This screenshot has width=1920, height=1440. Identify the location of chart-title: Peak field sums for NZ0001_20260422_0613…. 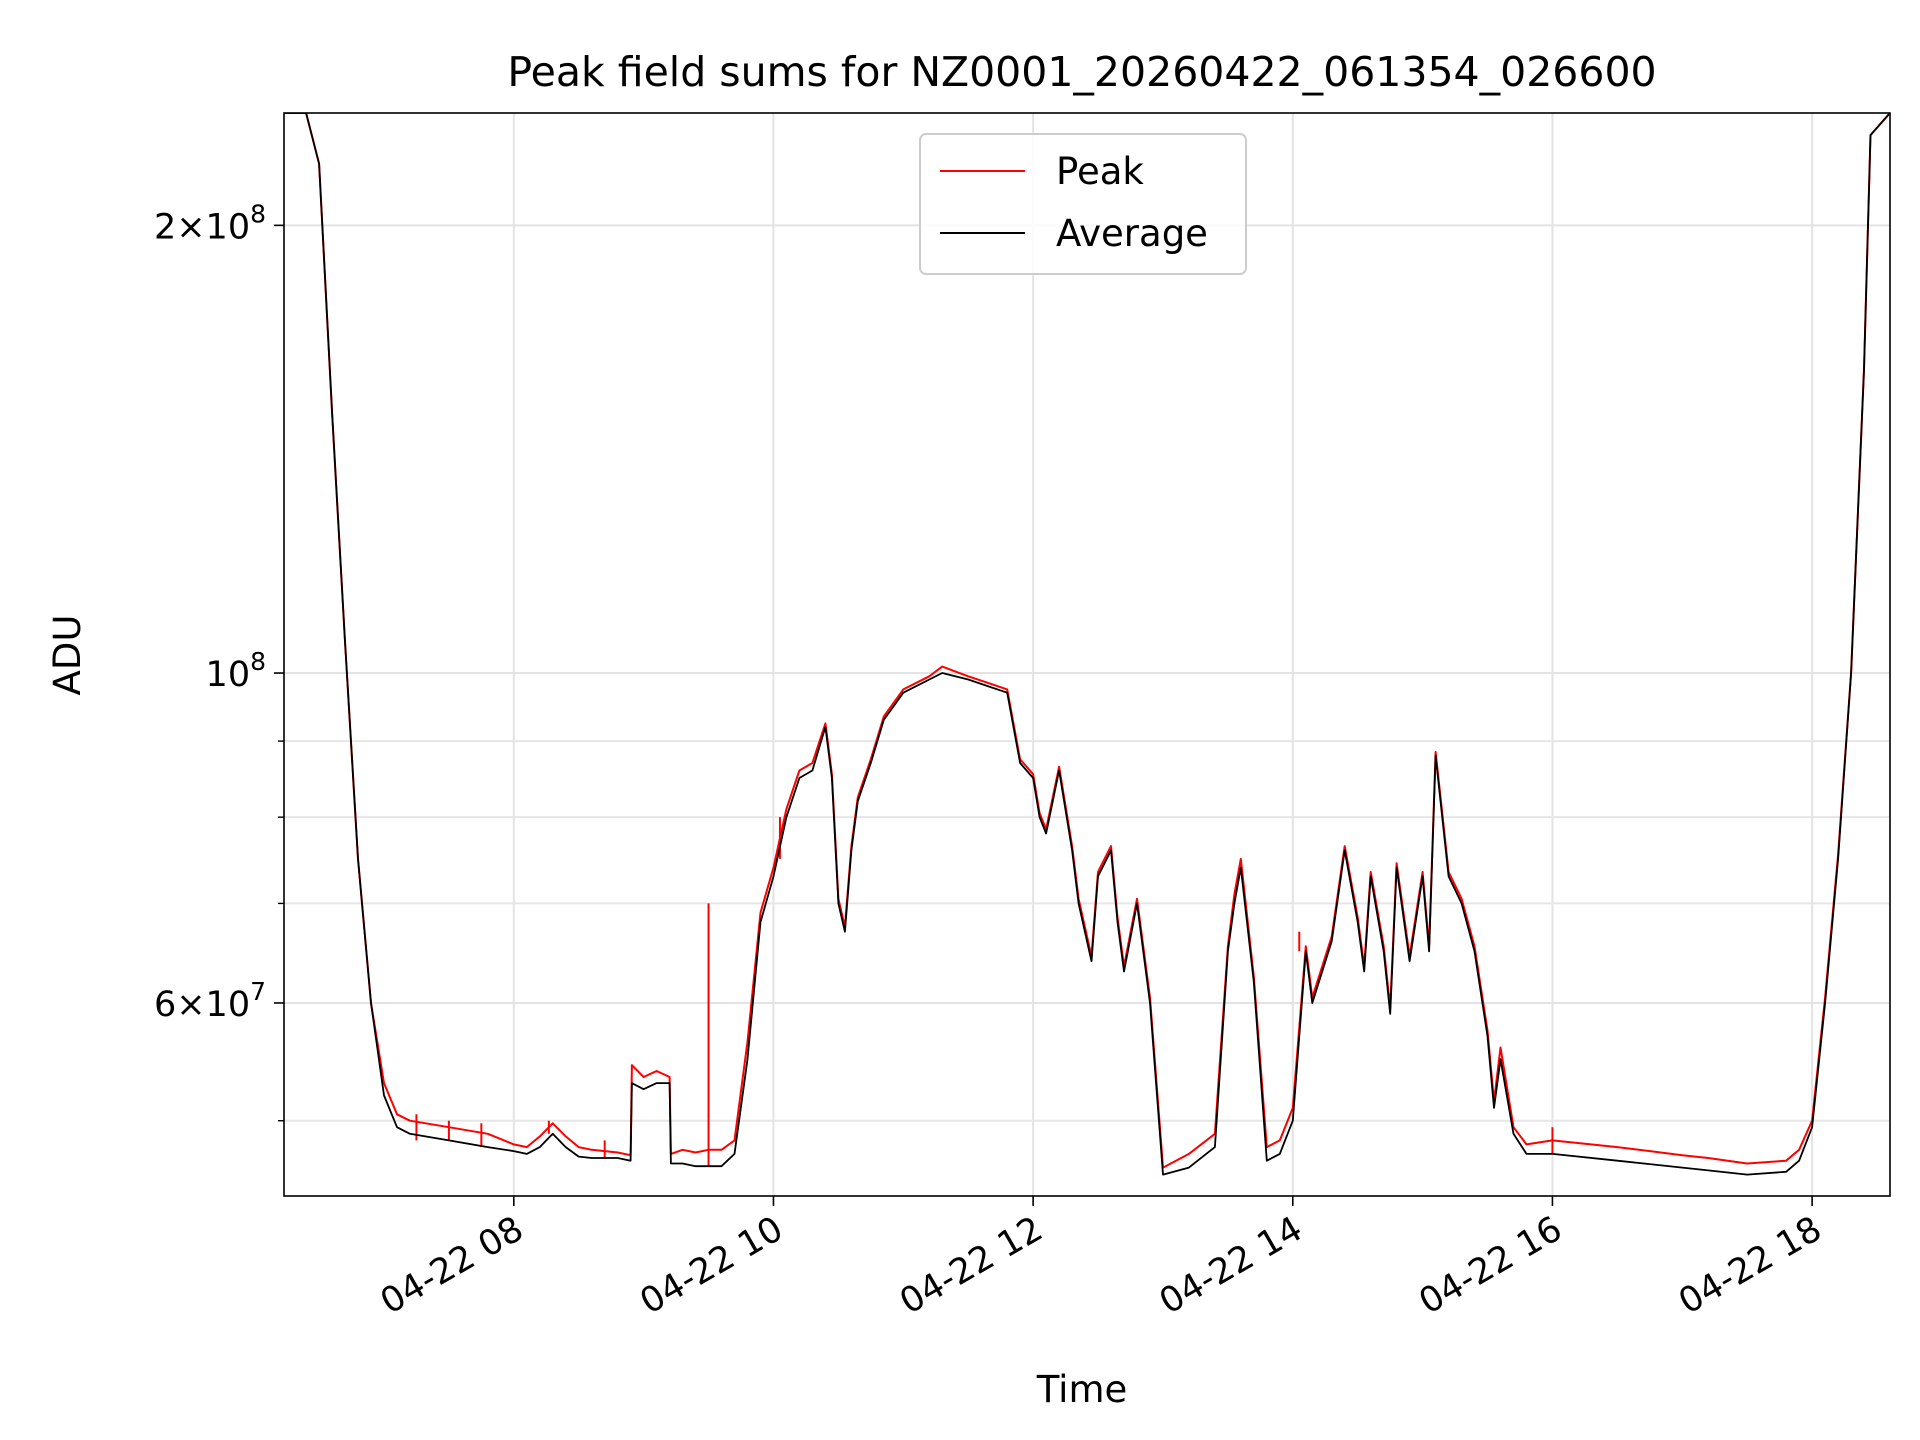
(1081, 72).